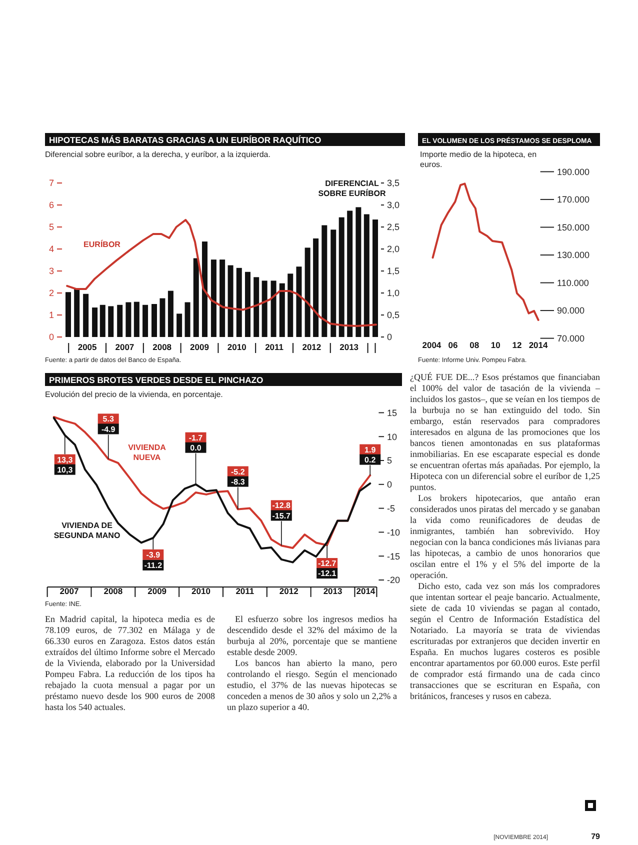 Image resolution: width=638 pixels, height=845 pixels. What do you see at coordinates (51, 293) in the screenshot?
I see `y-tick-label: 2` at bounding box center [51, 293].